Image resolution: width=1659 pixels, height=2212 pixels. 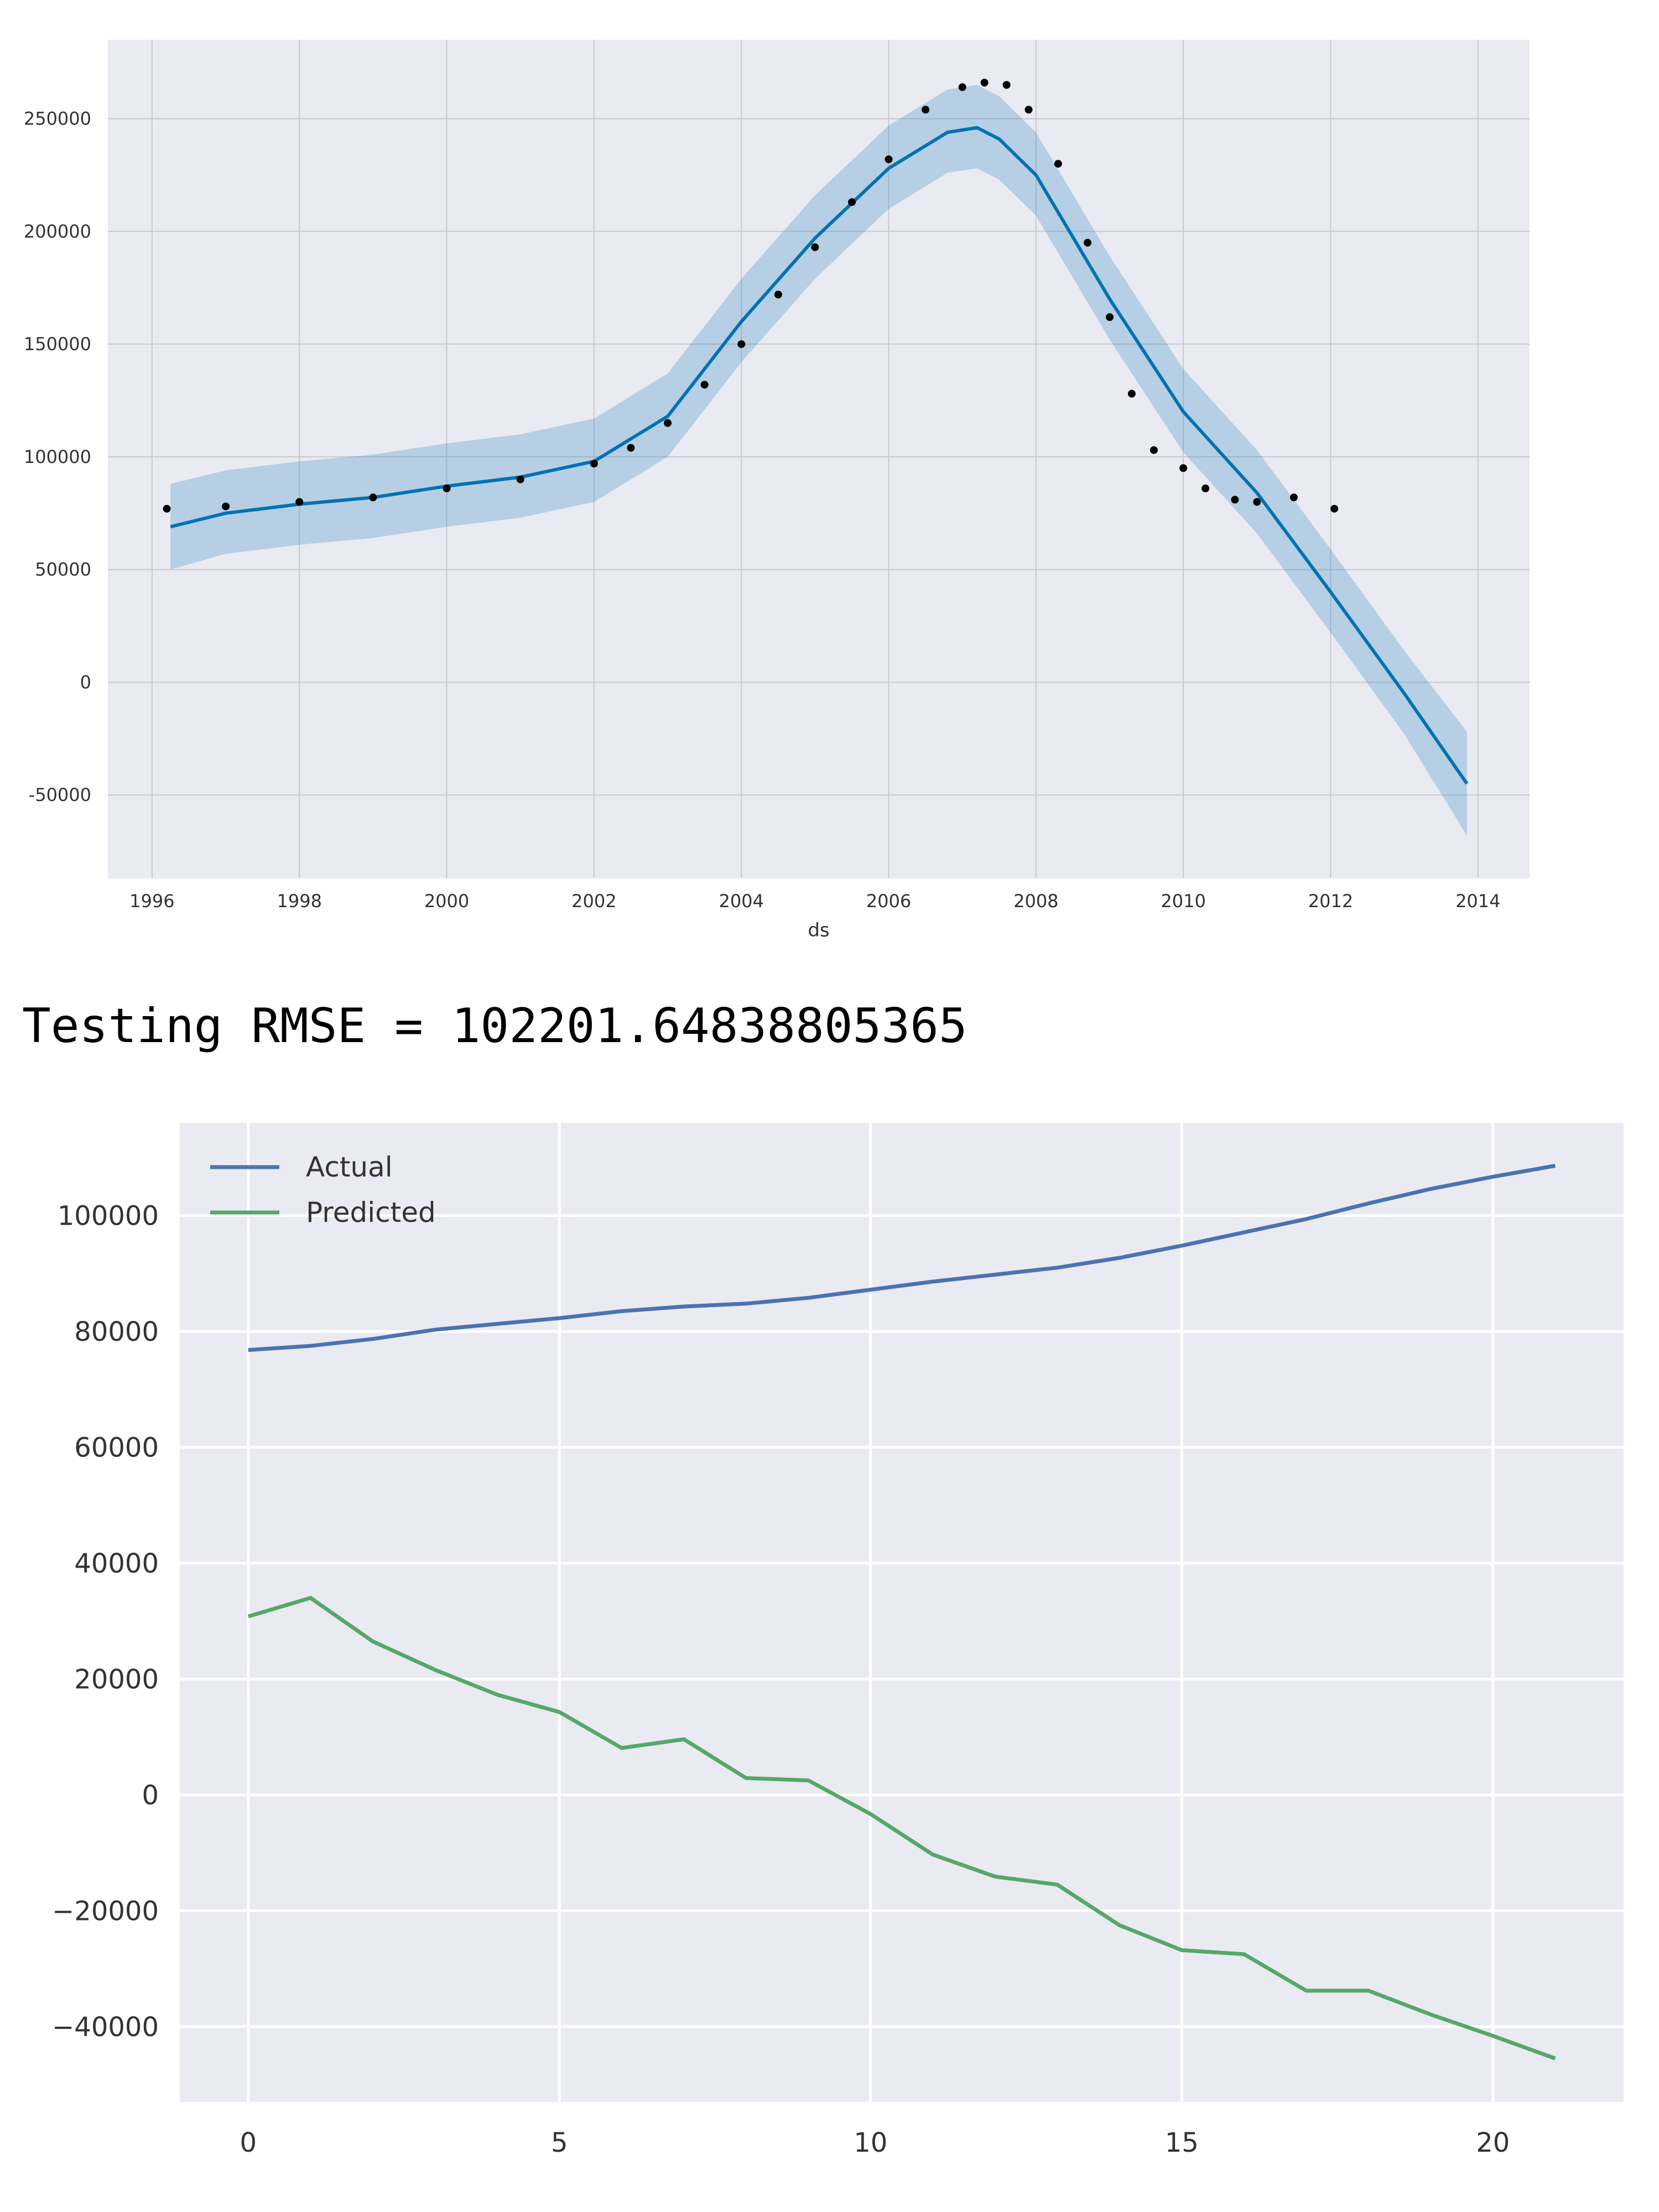 I want to click on y-tick-label: 60000, so click(x=116, y=1448).